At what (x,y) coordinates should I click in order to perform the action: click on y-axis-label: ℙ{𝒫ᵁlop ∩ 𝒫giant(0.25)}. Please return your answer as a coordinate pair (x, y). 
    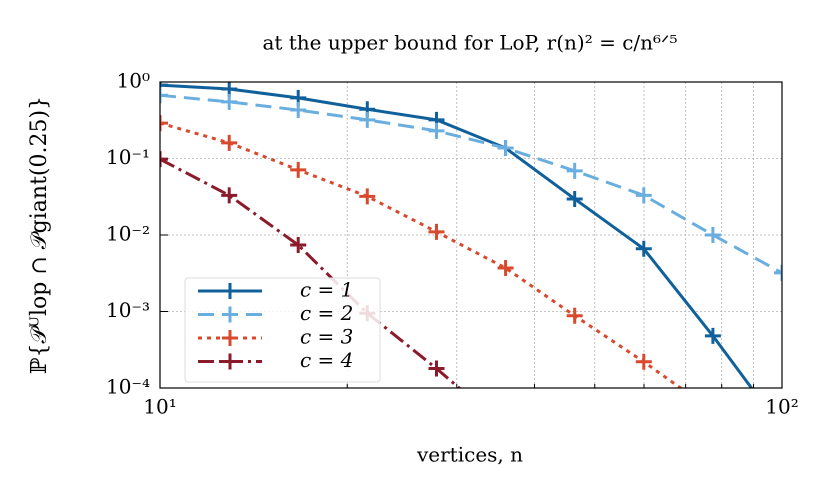
    Looking at the image, I should click on (39, 235).